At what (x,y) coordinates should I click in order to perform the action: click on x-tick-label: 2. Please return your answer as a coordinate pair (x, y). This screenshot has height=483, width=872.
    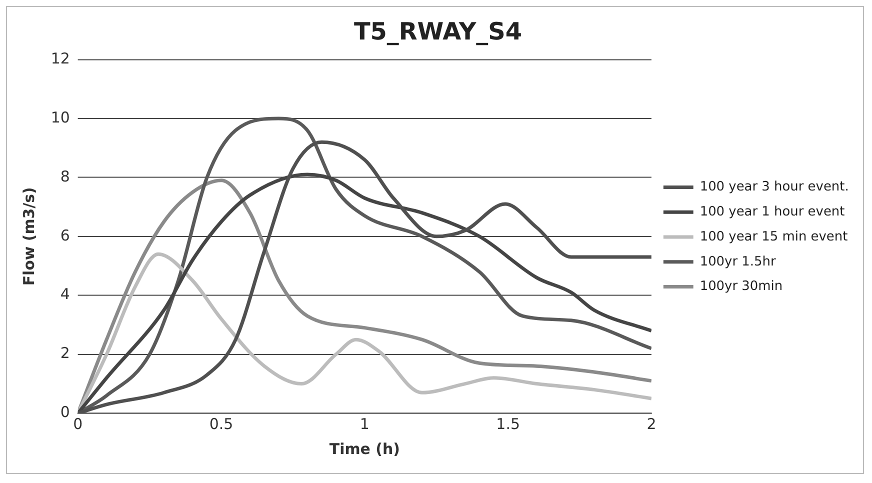
    Looking at the image, I should click on (651, 424).